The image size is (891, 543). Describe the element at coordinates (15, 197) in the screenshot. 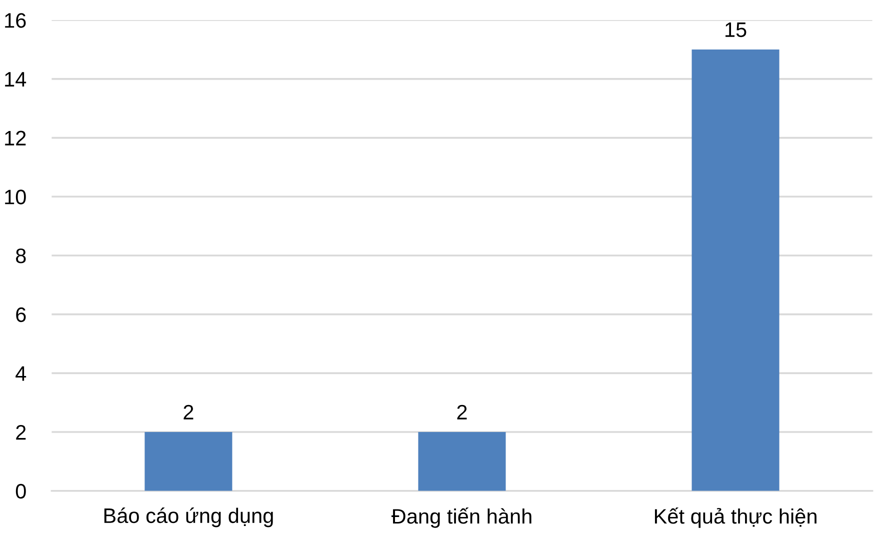

I see `y-tick-label: 10` at that location.